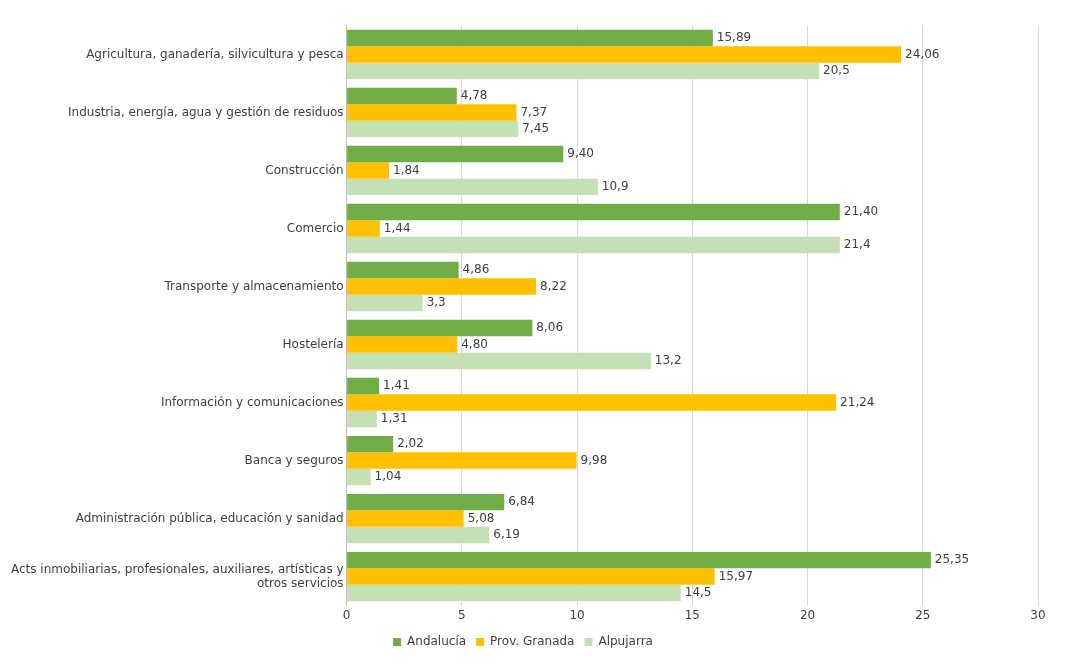 This screenshot has height=671, width=1076. What do you see at coordinates (952, 559) in the screenshot?
I see `data-label: 25,35` at bounding box center [952, 559].